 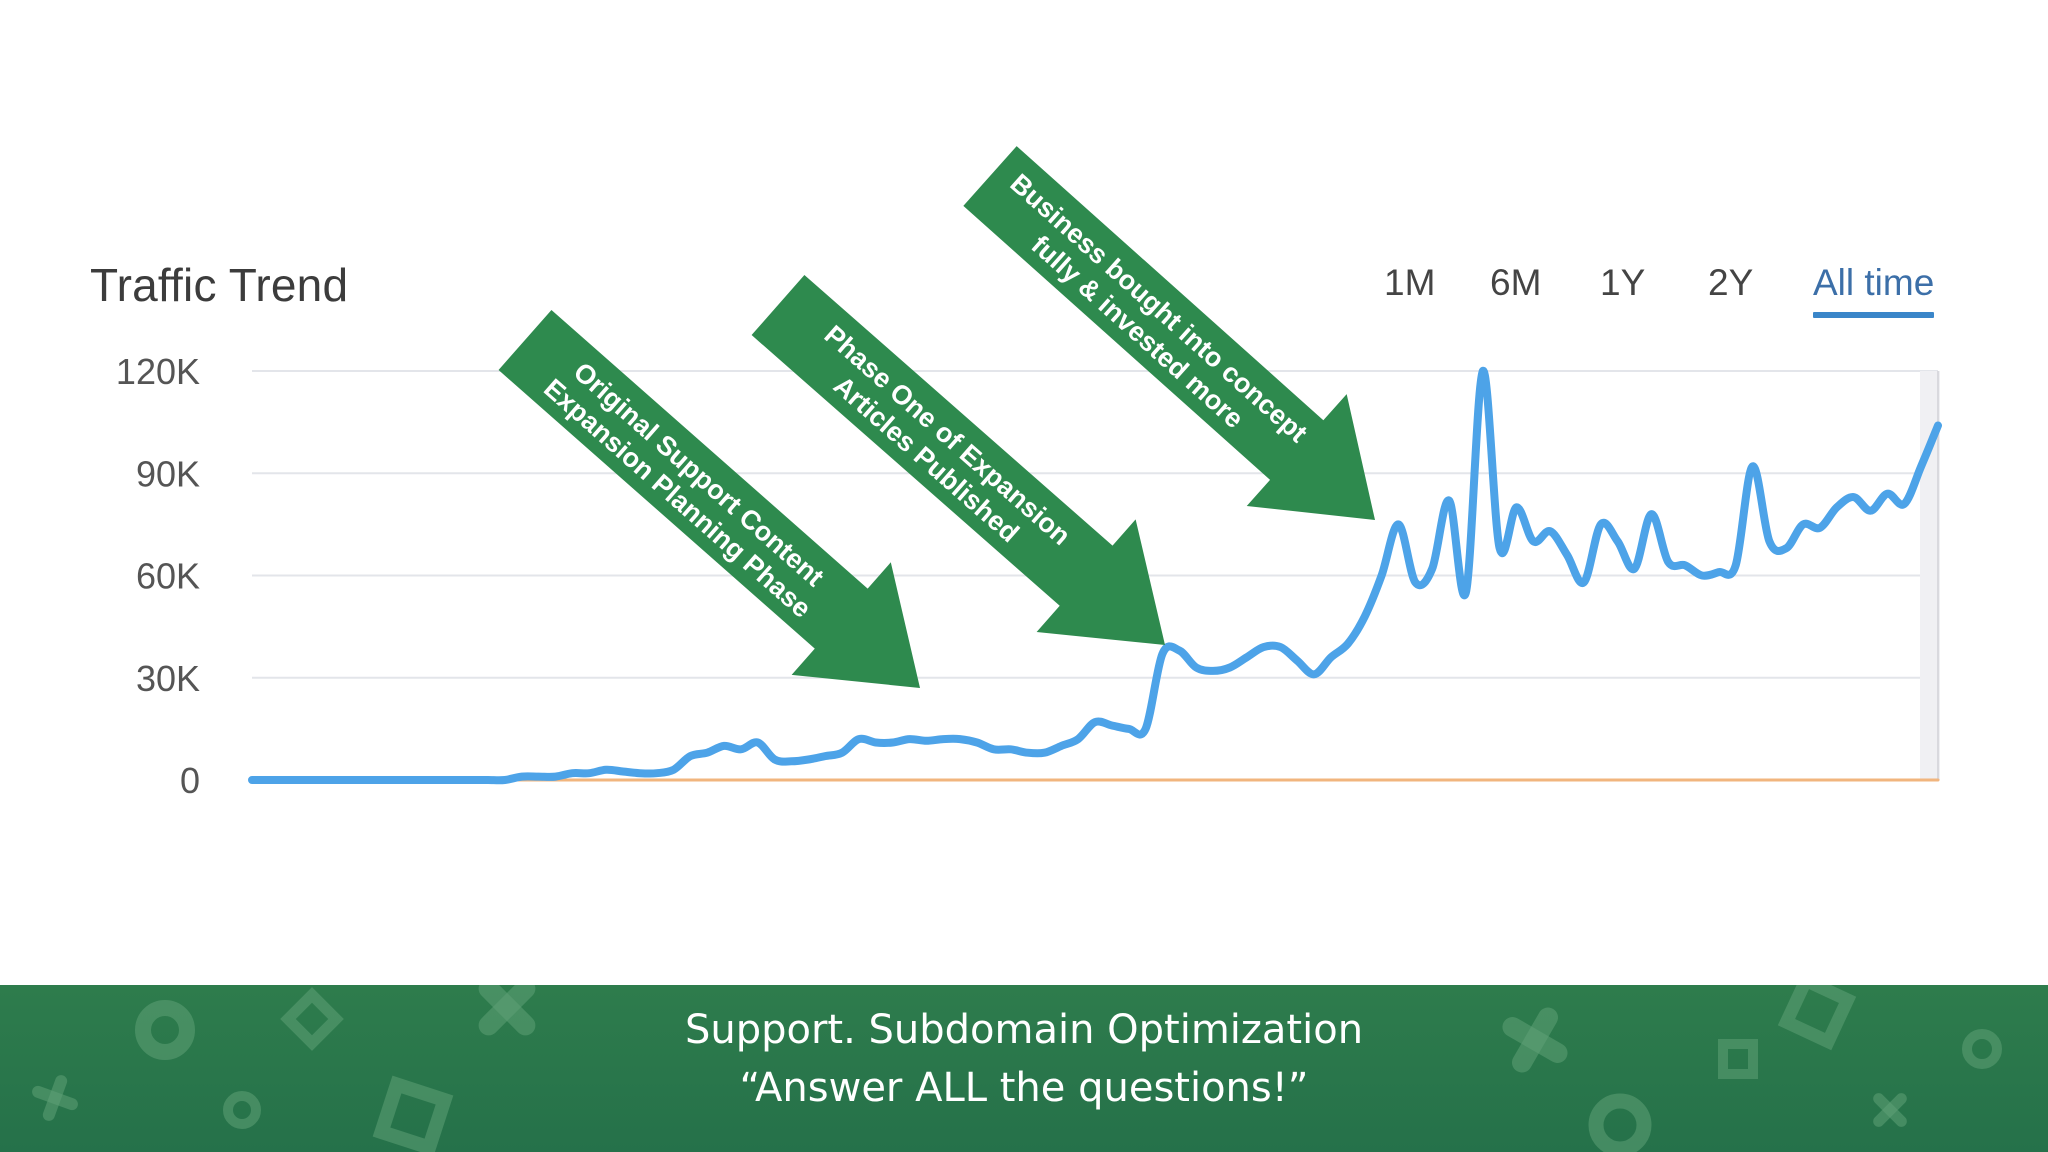 What do you see at coordinates (1024, 1030) in the screenshot?
I see `footer-title: Support. Subdomain Optimization` at bounding box center [1024, 1030].